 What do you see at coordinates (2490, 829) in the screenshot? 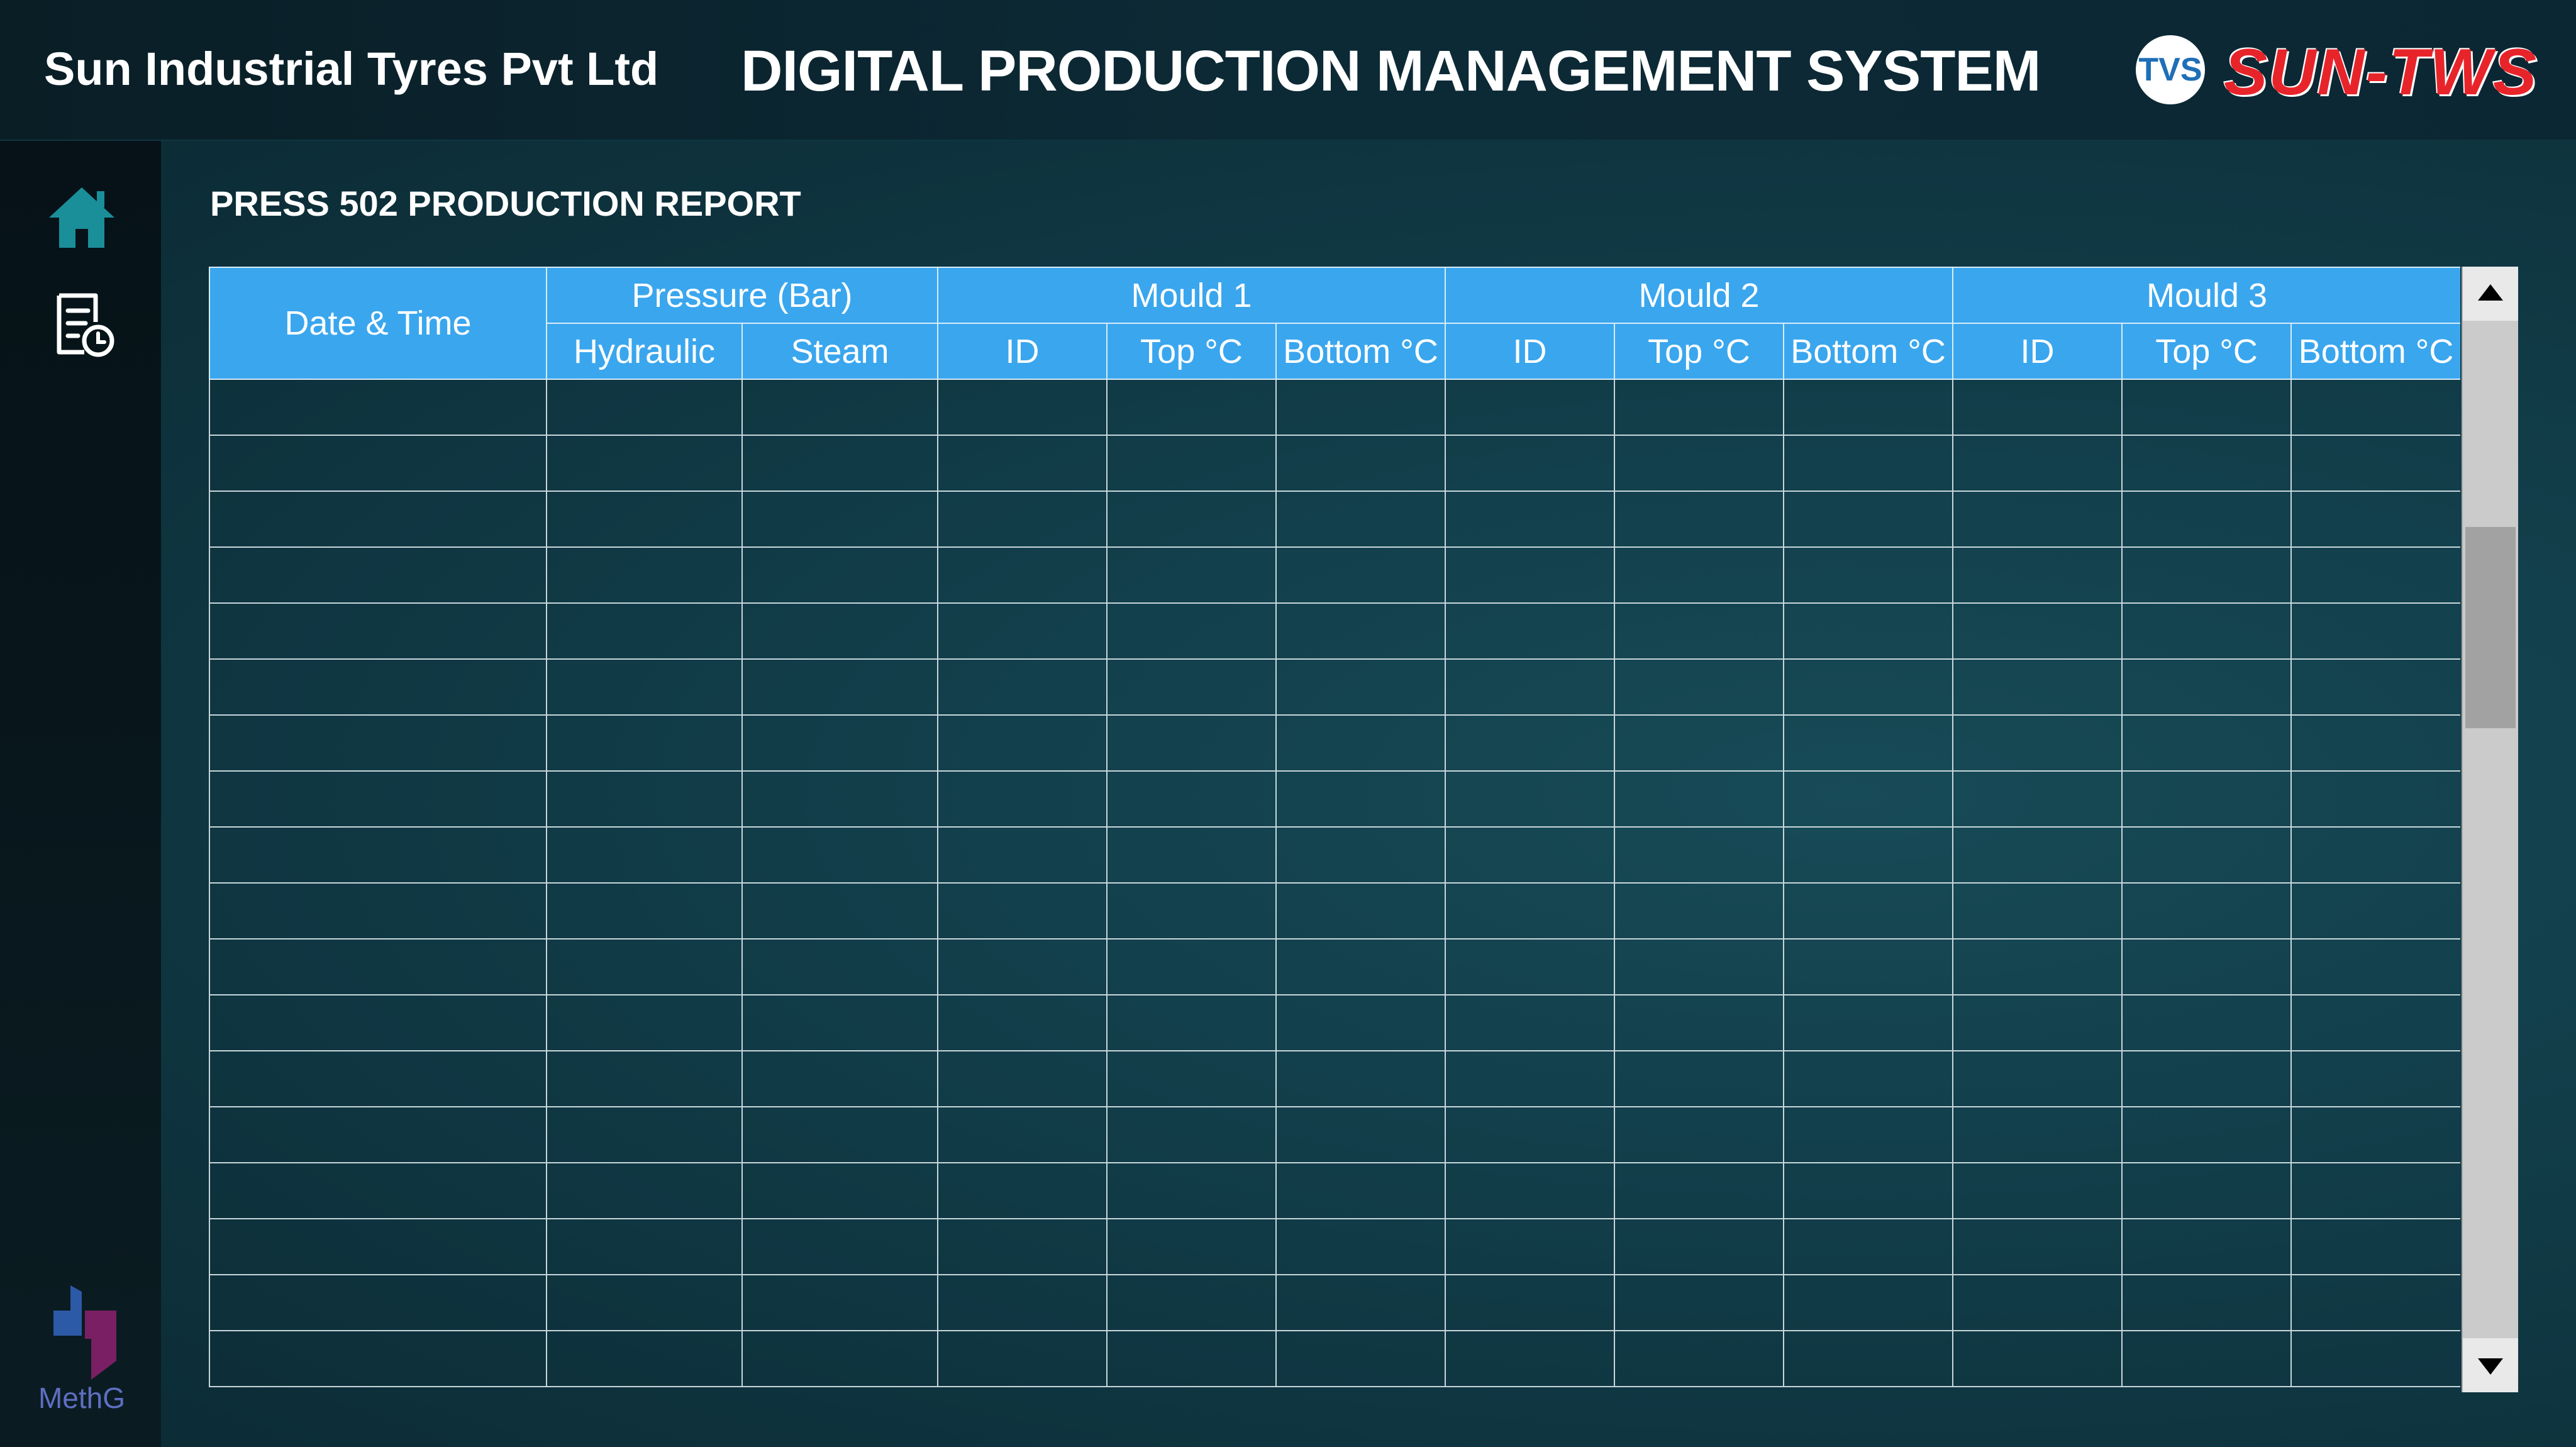
I see `table-scrollbar` at bounding box center [2490, 829].